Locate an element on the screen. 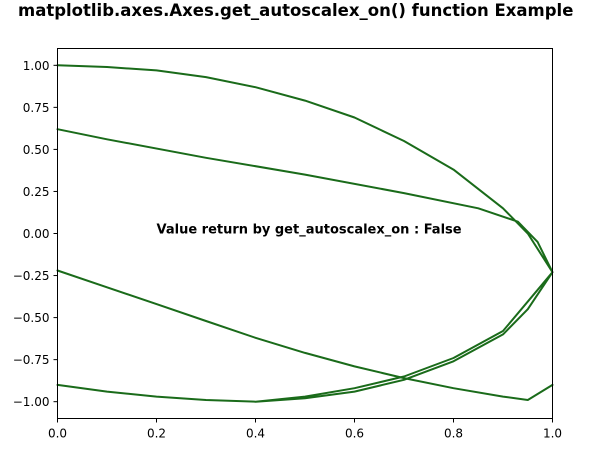 The height and width of the screenshot is (459, 593). y-tick-label: 0.25 is located at coordinates (36, 192).